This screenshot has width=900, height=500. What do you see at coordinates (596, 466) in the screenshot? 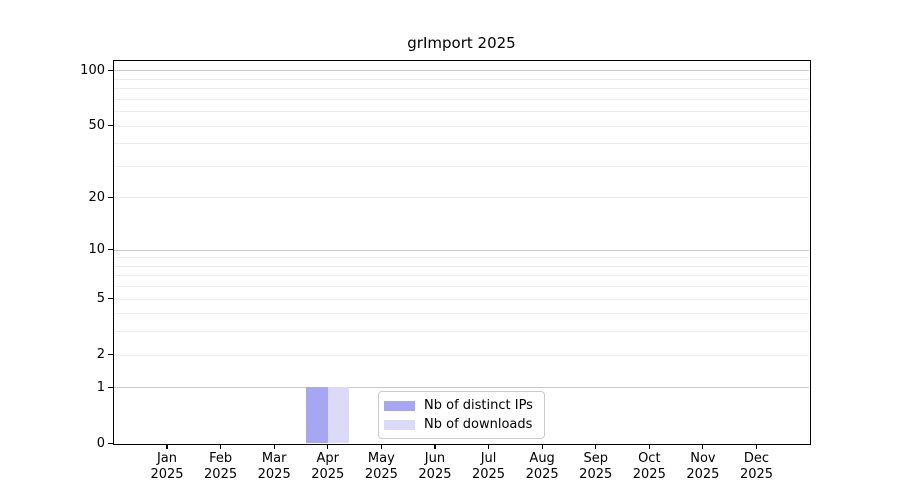
I see `x-tick-label: Sep 2025` at bounding box center [596, 466].